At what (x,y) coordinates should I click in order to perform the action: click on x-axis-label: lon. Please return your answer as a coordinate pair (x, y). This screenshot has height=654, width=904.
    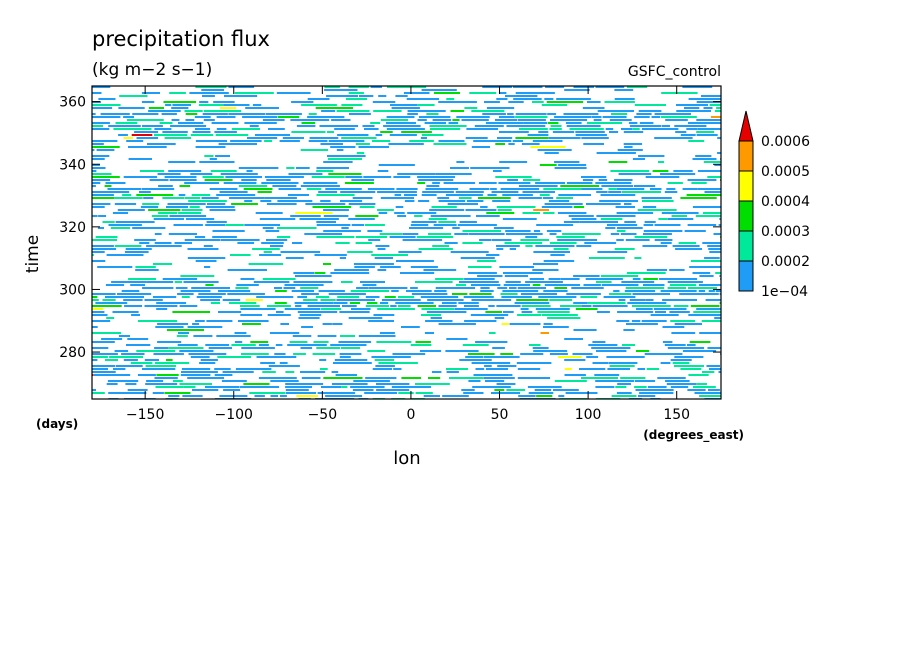
    Looking at the image, I should click on (406, 458).